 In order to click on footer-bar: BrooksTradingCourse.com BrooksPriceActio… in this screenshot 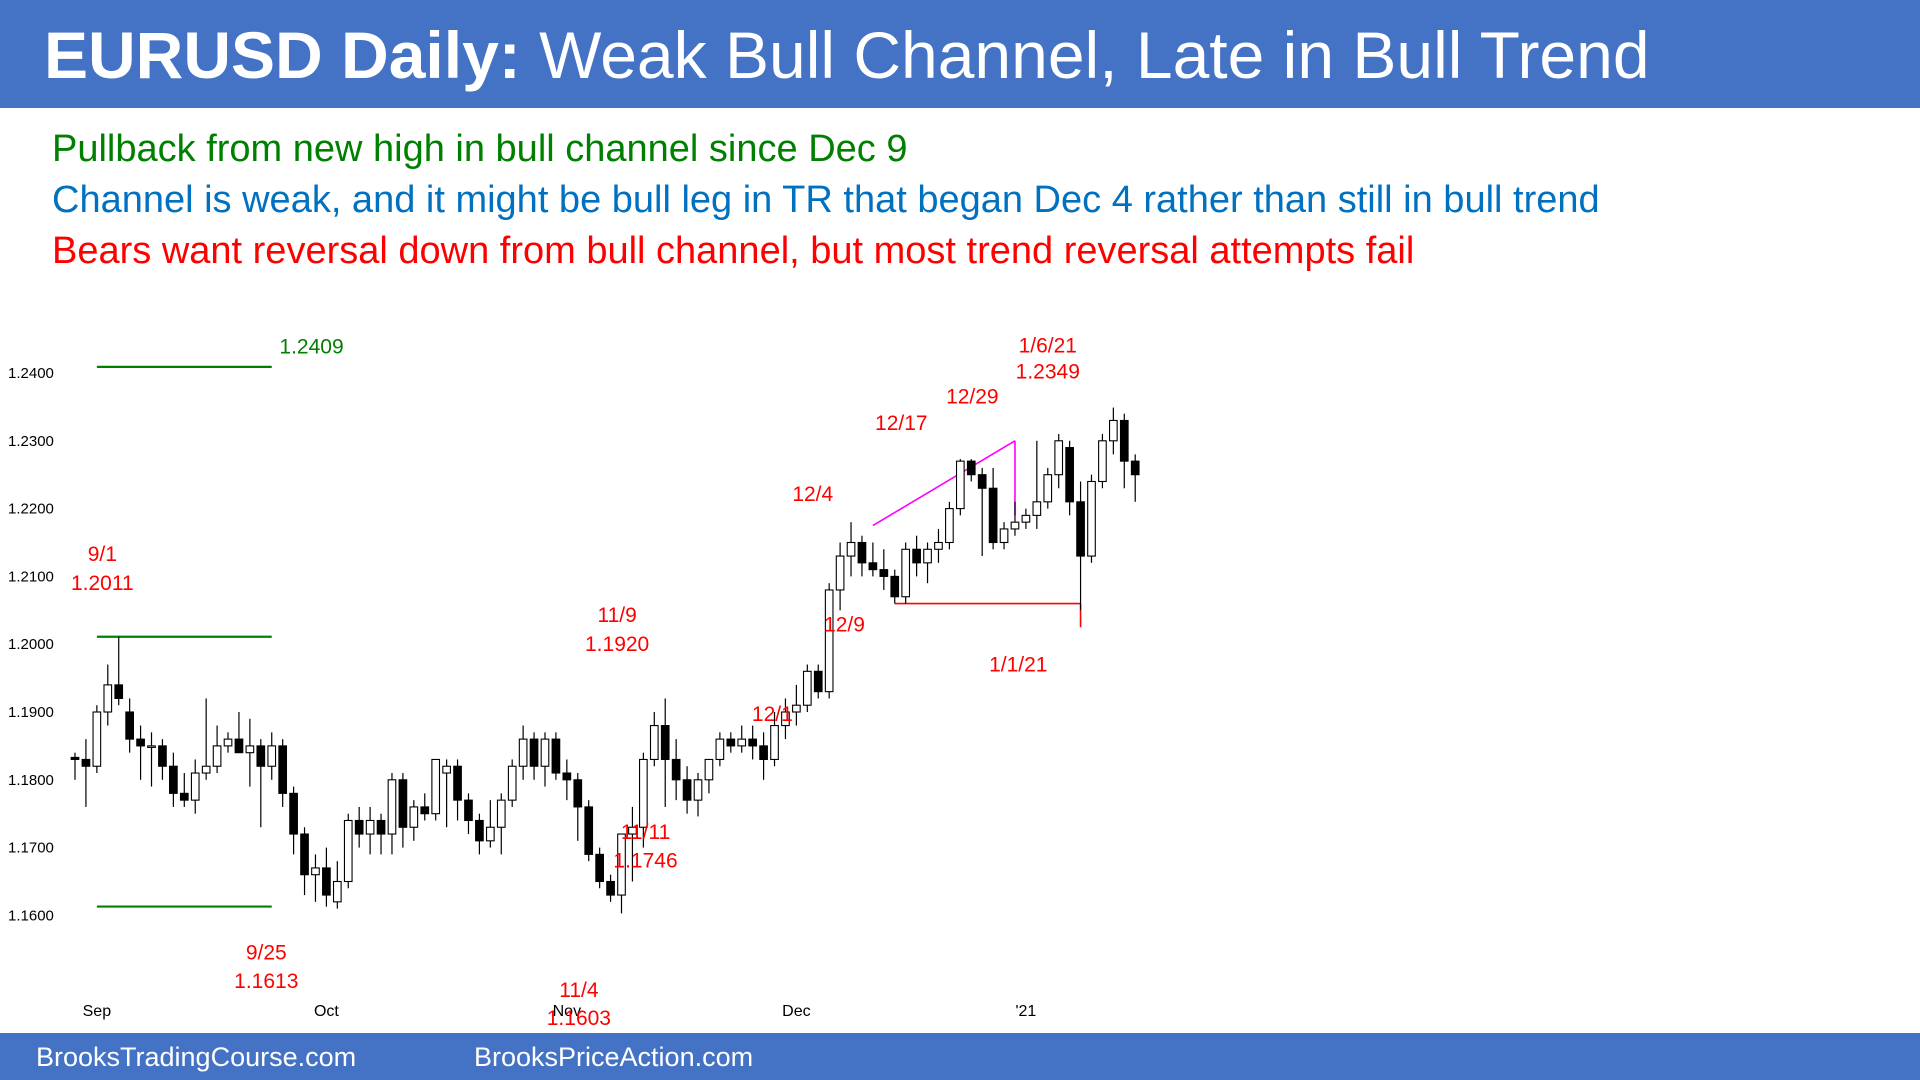, I will do `click(960, 1056)`.